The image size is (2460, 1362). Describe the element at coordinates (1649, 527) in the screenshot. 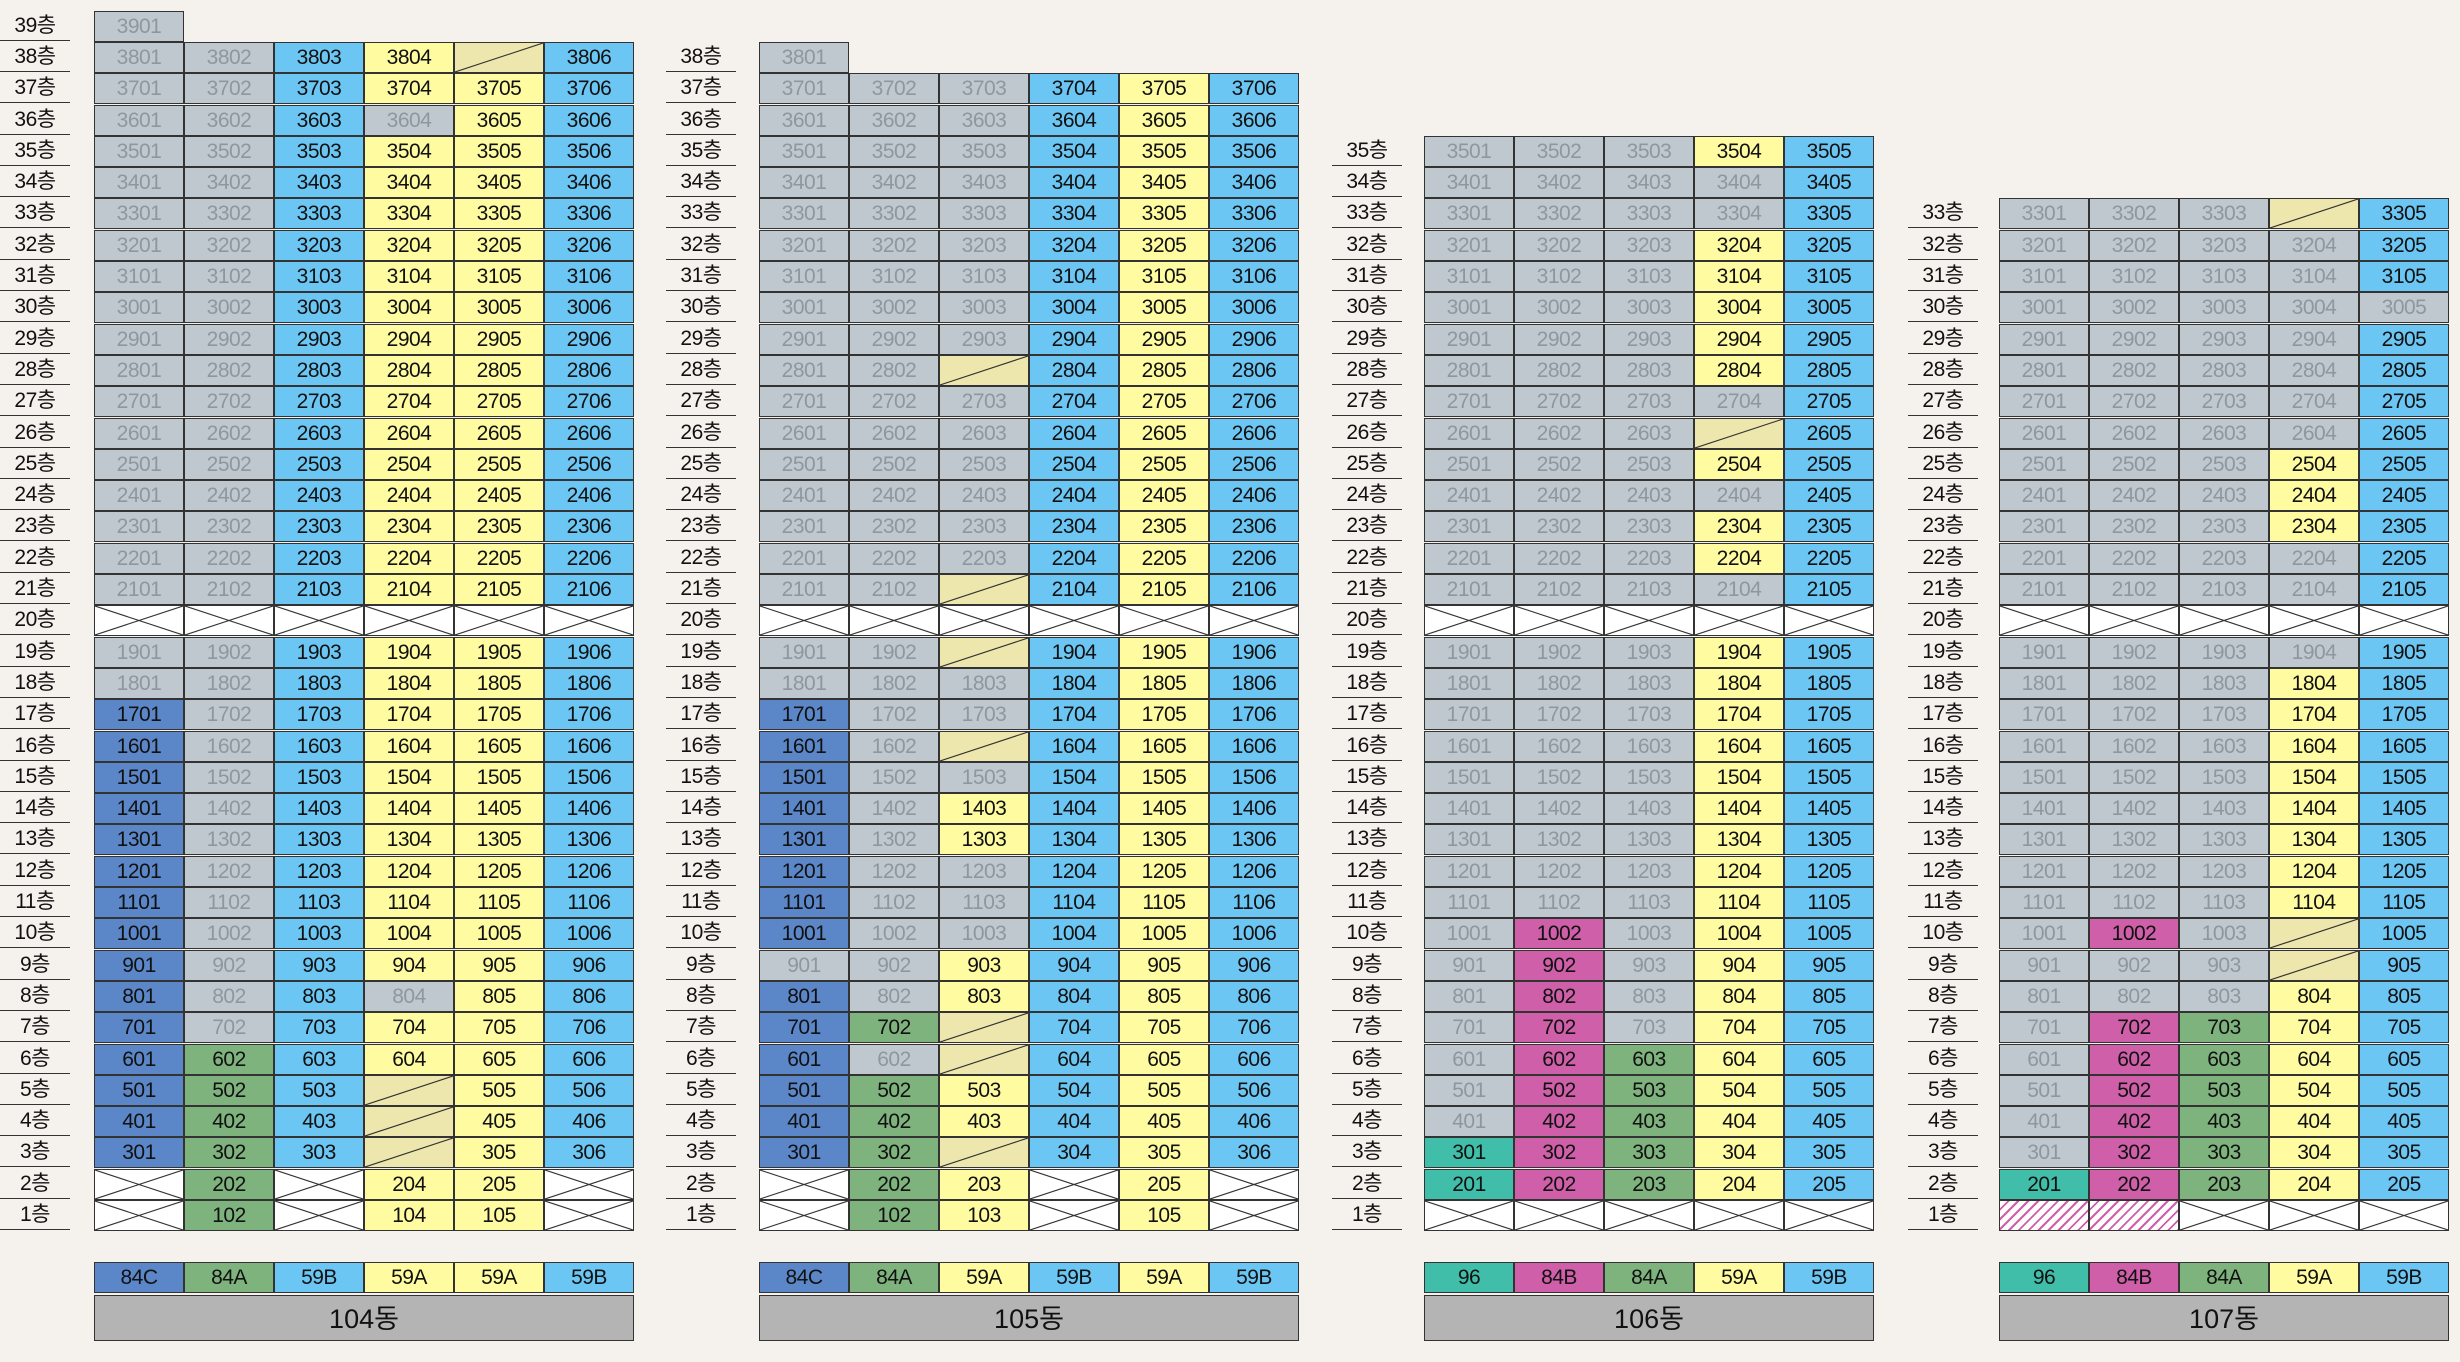

I see `unit-cell-sold: 2303` at that location.